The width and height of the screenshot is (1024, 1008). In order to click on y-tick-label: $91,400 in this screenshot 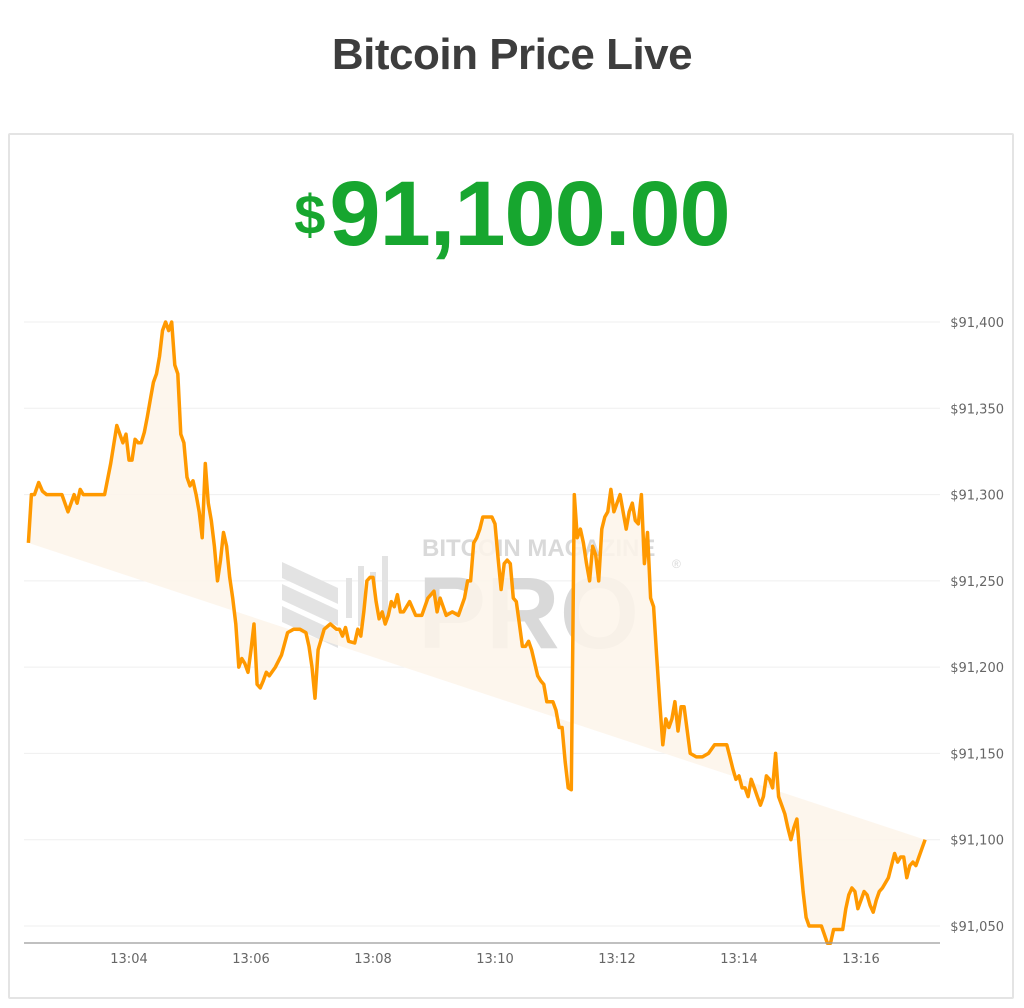, I will do `click(977, 323)`.